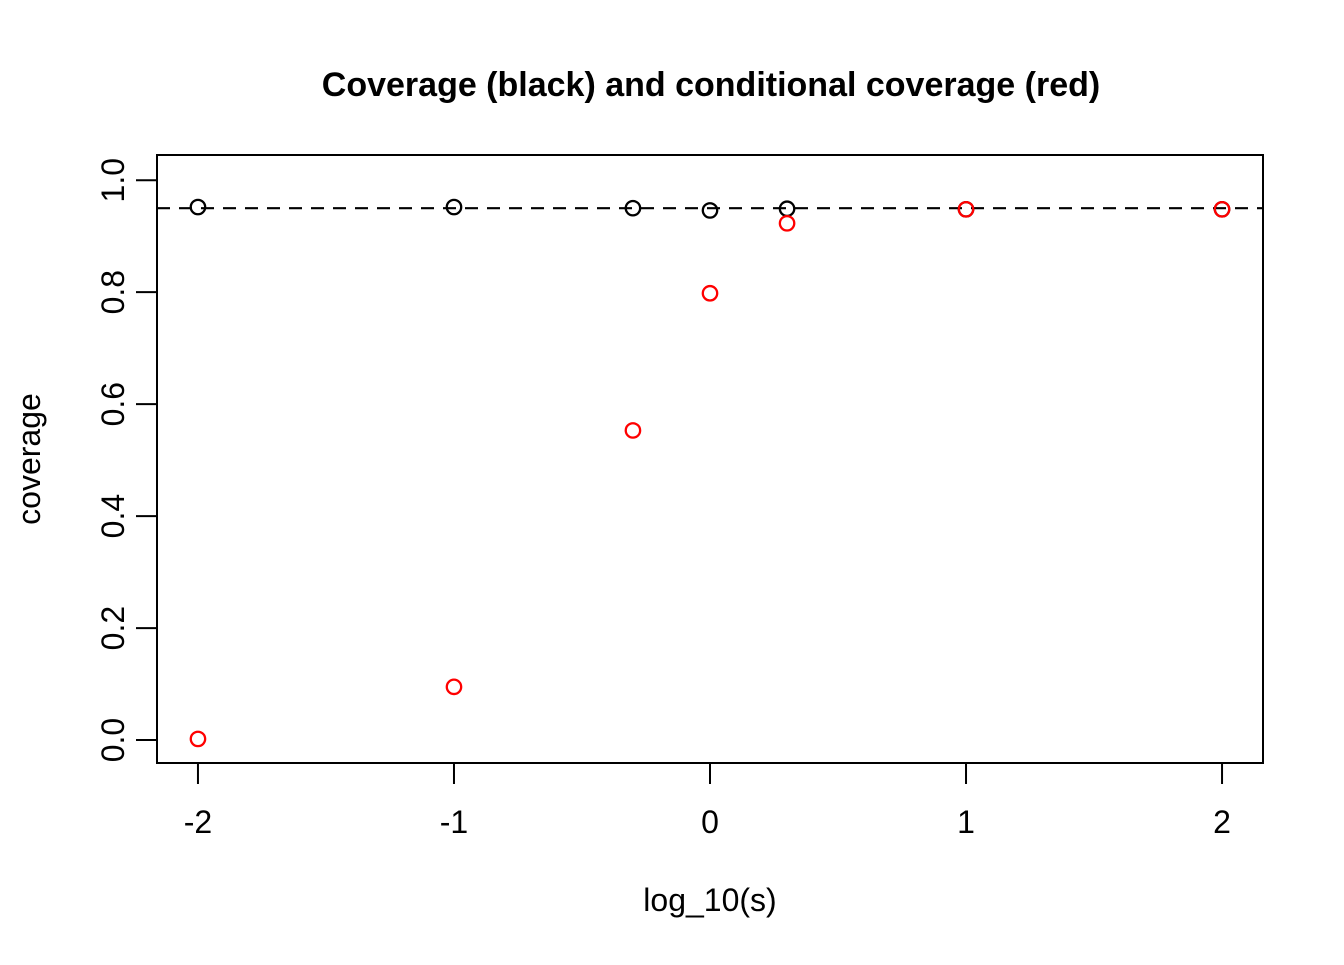 The image size is (1344, 965). What do you see at coordinates (966, 822) in the screenshot?
I see `x-tick-label: 1` at bounding box center [966, 822].